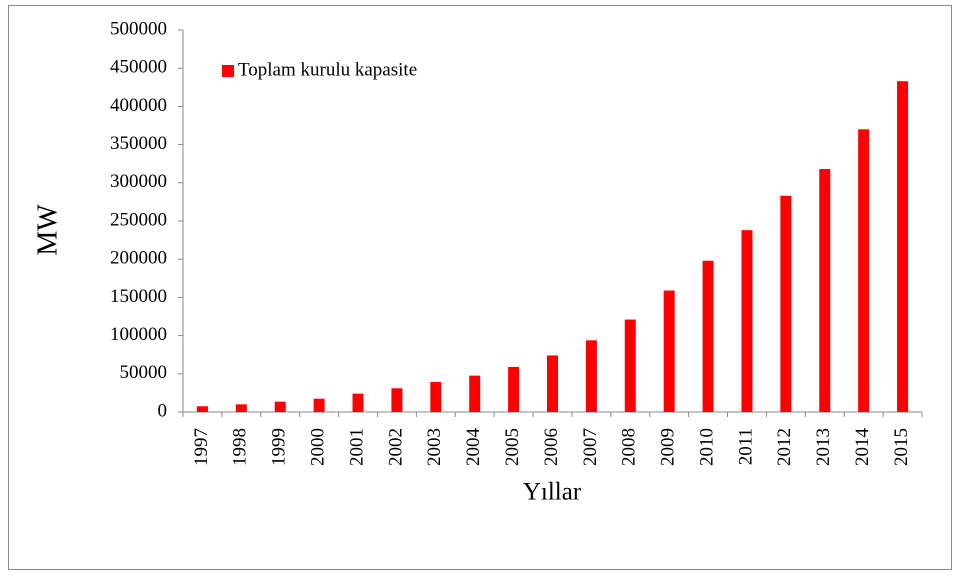 Image resolution: width=960 pixels, height=577 pixels. I want to click on x-tick-label: 2008, so click(629, 447).